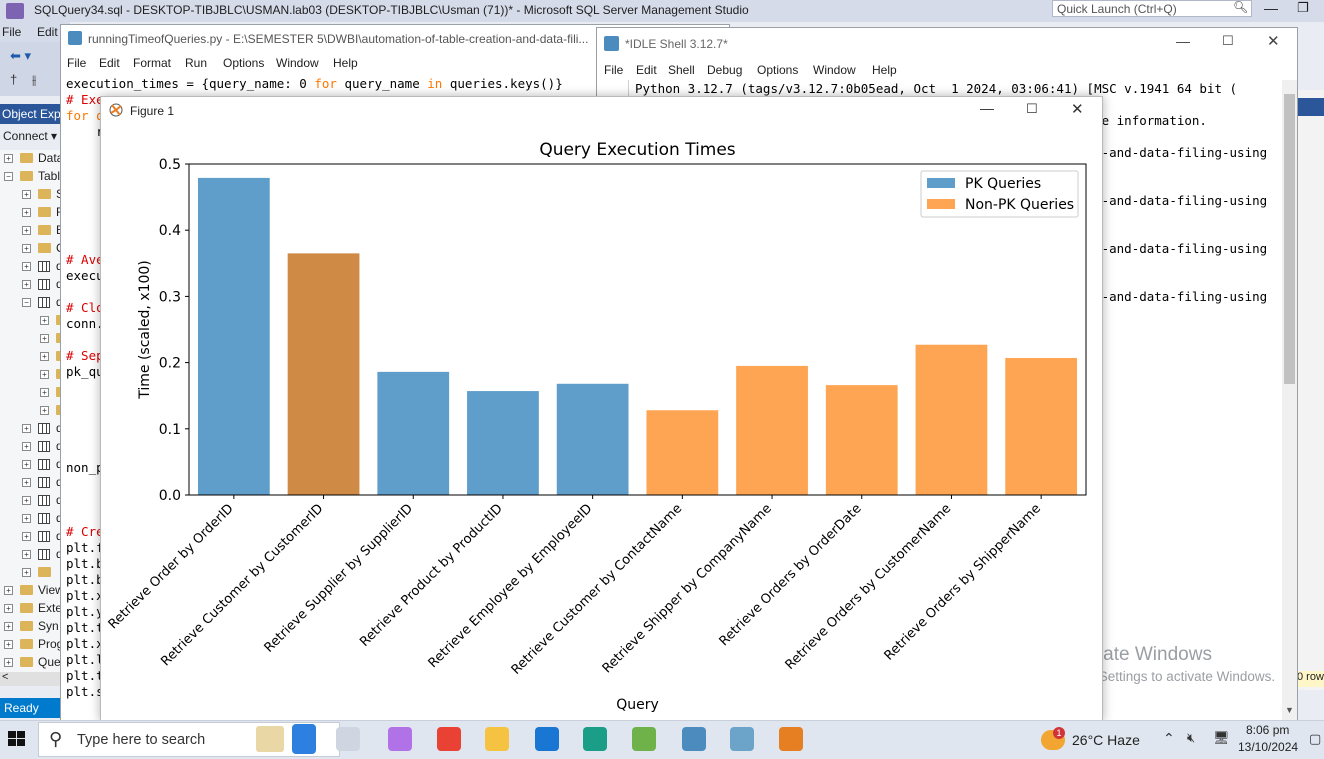 Image resolution: width=1324 pixels, height=759 pixels. What do you see at coordinates (1268, 747) in the screenshot?
I see `clock-date: 13/10/2024` at bounding box center [1268, 747].